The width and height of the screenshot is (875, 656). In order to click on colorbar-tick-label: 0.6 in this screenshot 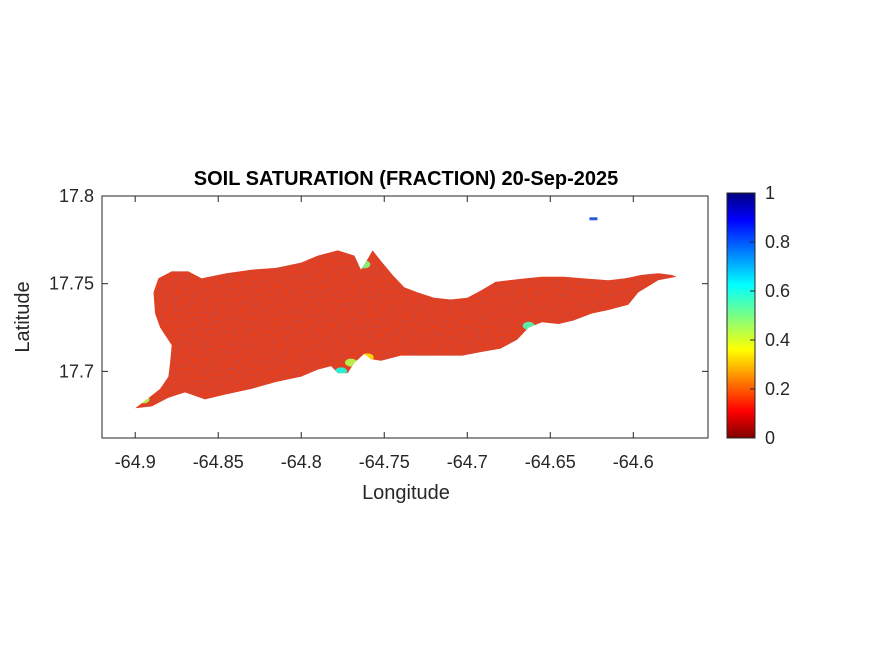, I will do `click(777, 291)`.